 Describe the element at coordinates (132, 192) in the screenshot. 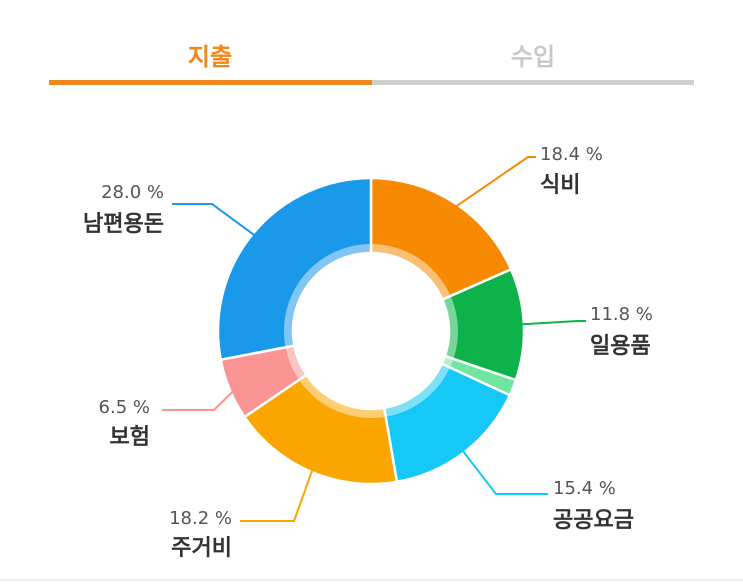

I see `slice-percent-label: 28.0 %` at that location.